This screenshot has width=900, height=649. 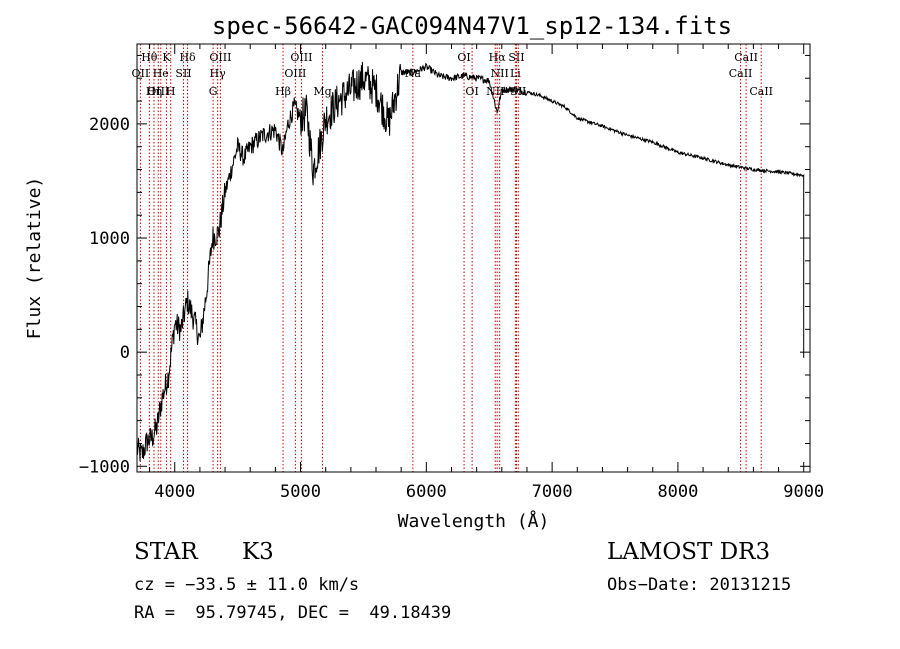 What do you see at coordinates (500, 73) in the screenshot?
I see `line-label-20: NII` at bounding box center [500, 73].